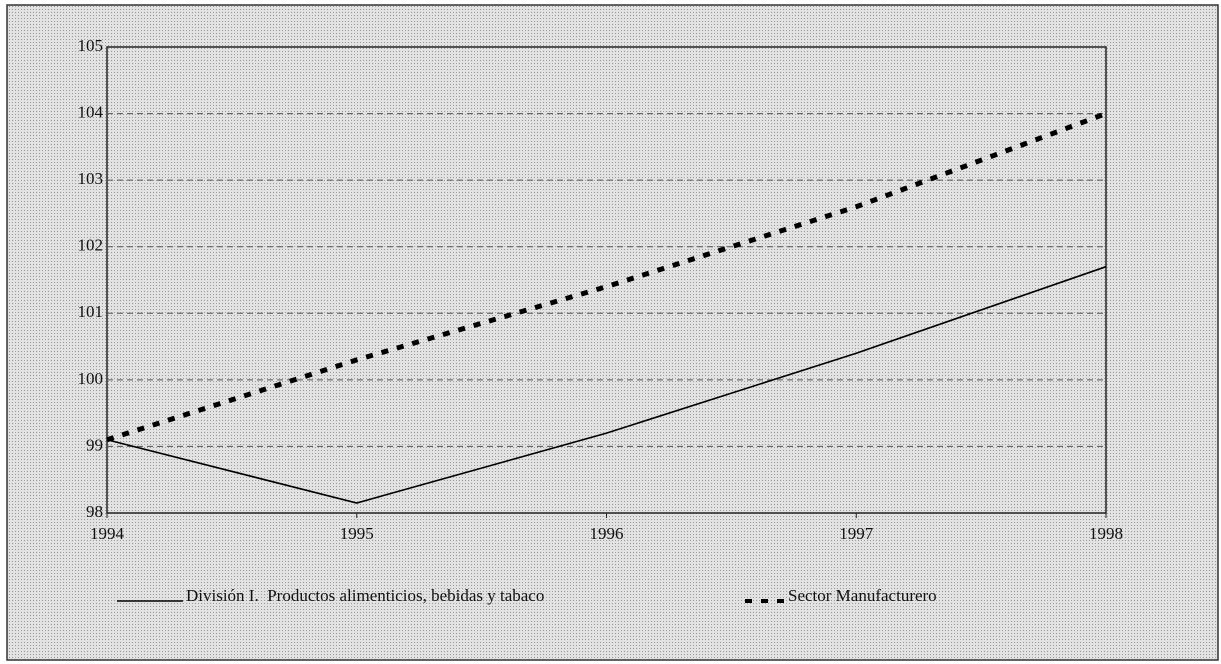 The height and width of the screenshot is (664, 1221). I want to click on y-tick-label: 103, so click(91, 178).